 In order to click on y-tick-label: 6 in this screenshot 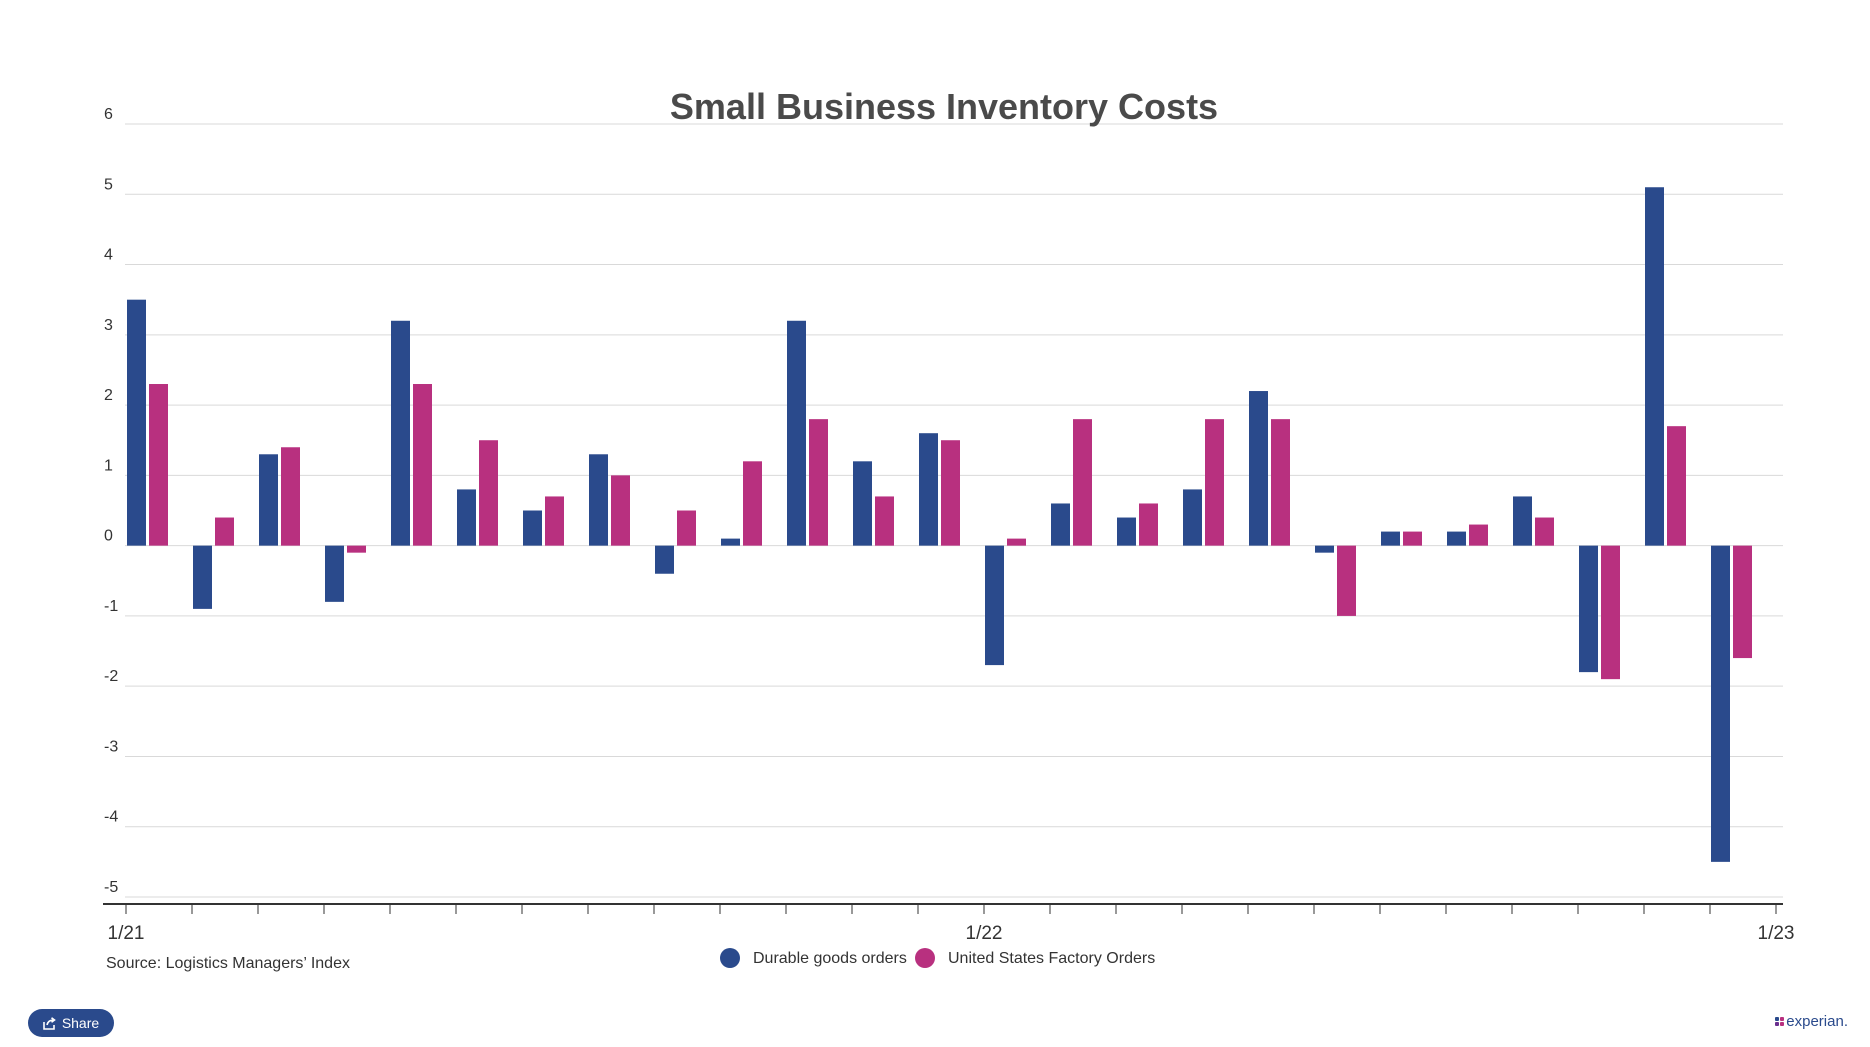, I will do `click(108, 114)`.